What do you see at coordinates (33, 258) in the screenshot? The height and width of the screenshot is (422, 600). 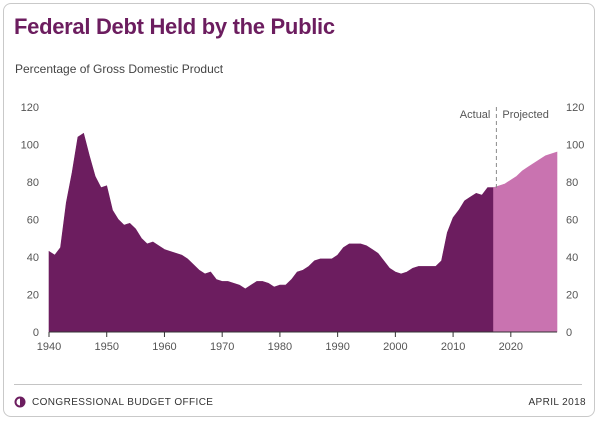 I see `y-tick-label-left: 40` at bounding box center [33, 258].